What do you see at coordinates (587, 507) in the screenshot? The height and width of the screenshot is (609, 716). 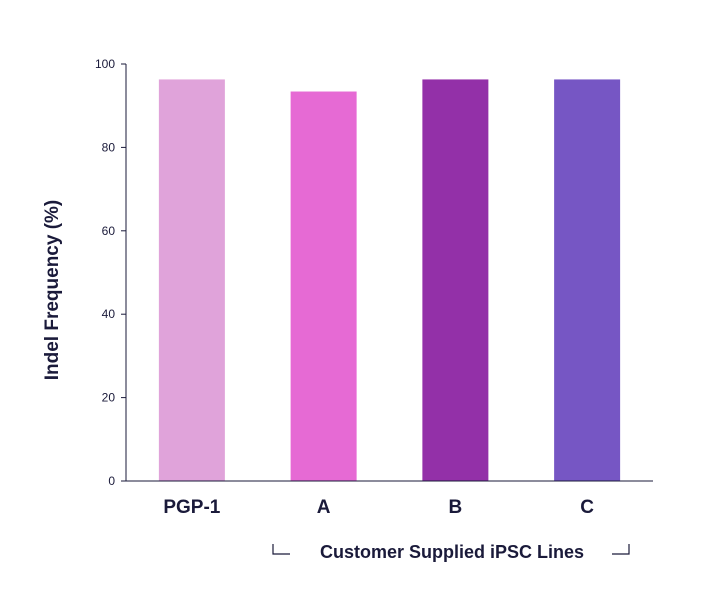 I see `x-tick-label: C` at bounding box center [587, 507].